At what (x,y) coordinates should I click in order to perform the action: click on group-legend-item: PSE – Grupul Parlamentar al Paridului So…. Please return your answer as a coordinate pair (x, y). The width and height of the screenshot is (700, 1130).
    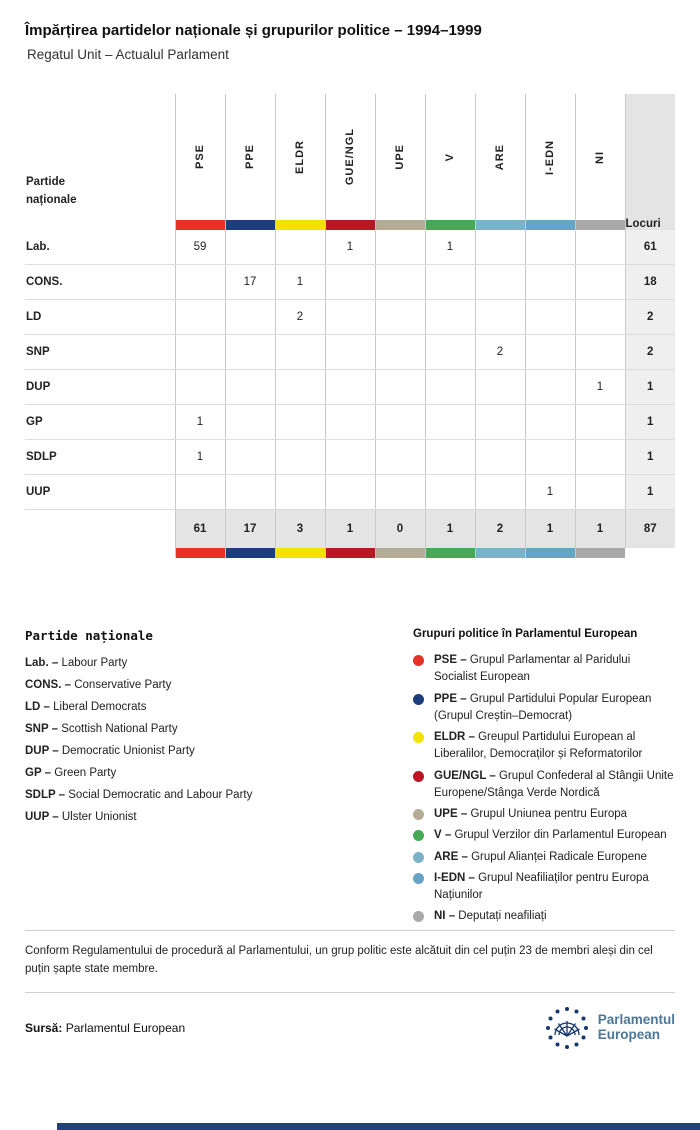
    Looking at the image, I should click on (544, 669).